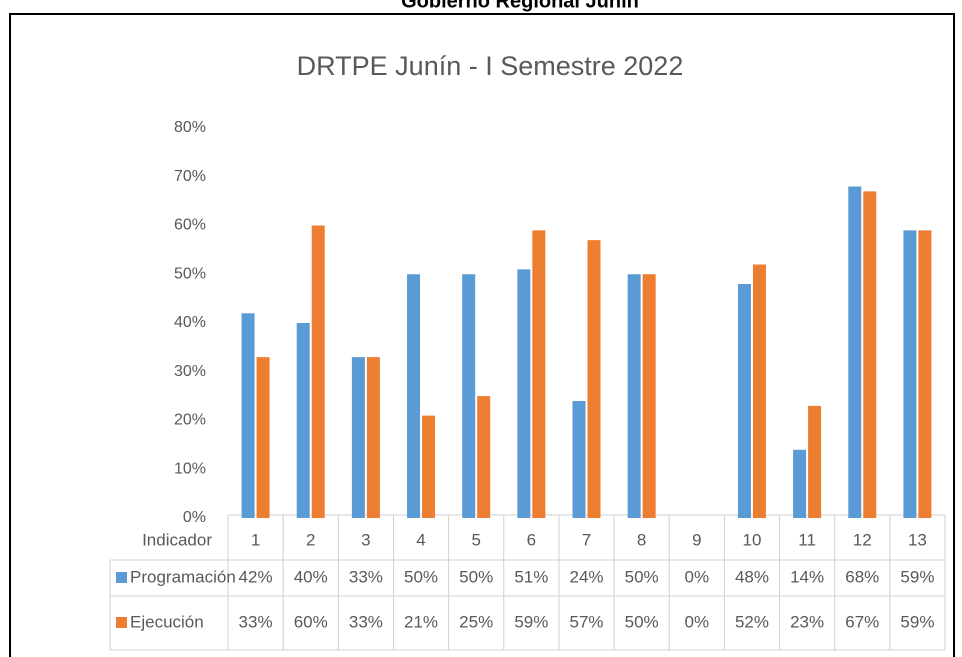 The width and height of the screenshot is (962, 657). I want to click on x-tick-label: 4, so click(420, 539).